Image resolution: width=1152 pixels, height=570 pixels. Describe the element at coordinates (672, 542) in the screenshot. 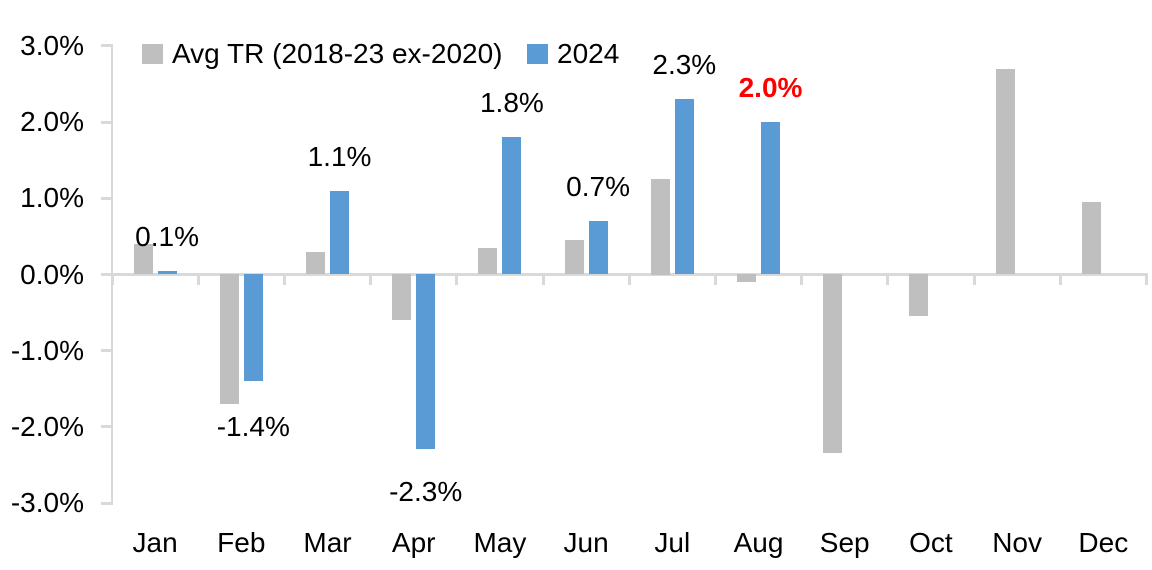

I see `x-axis-label-jul: Jul` at that location.